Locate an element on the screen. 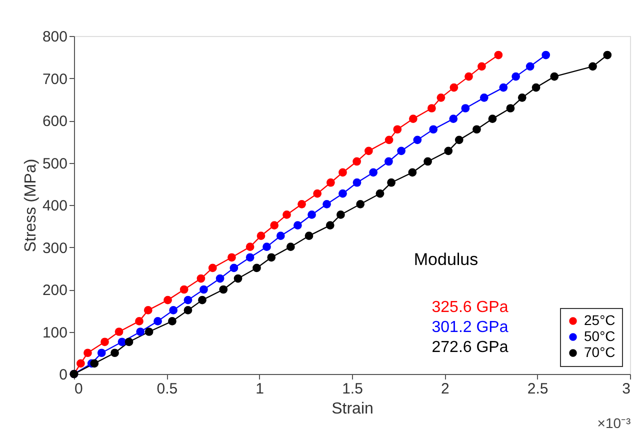 The image size is (638, 433). text: ×10⁻³ is located at coordinates (614, 423).